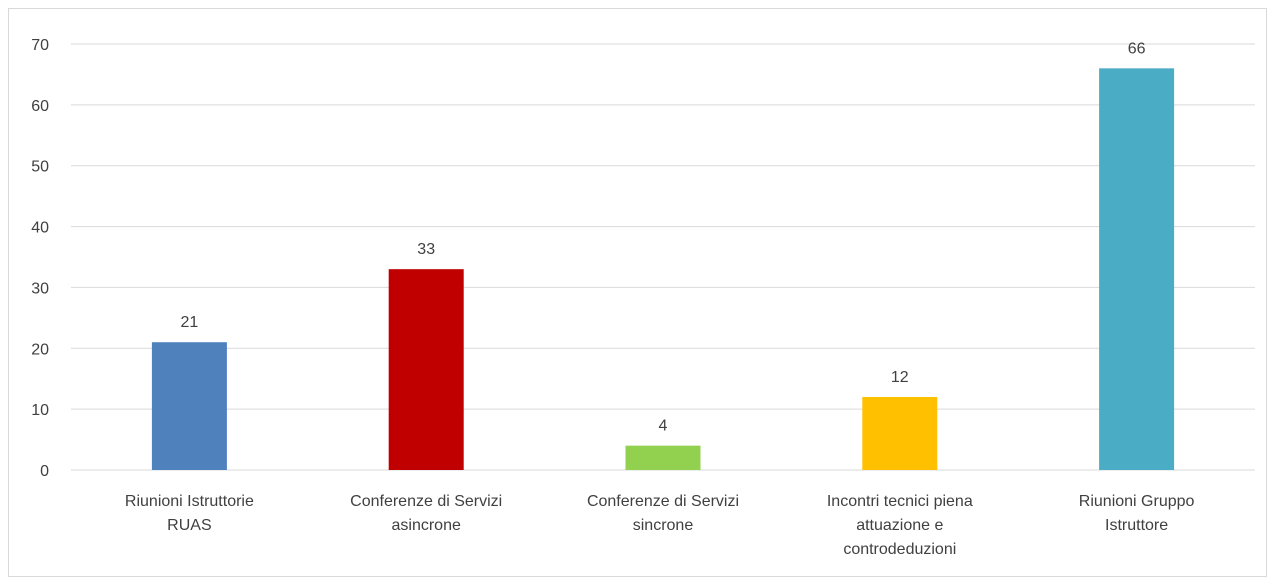 The height and width of the screenshot is (581, 1271). I want to click on x-tick-label: Conferenze di Servizi sincrone, so click(663, 513).